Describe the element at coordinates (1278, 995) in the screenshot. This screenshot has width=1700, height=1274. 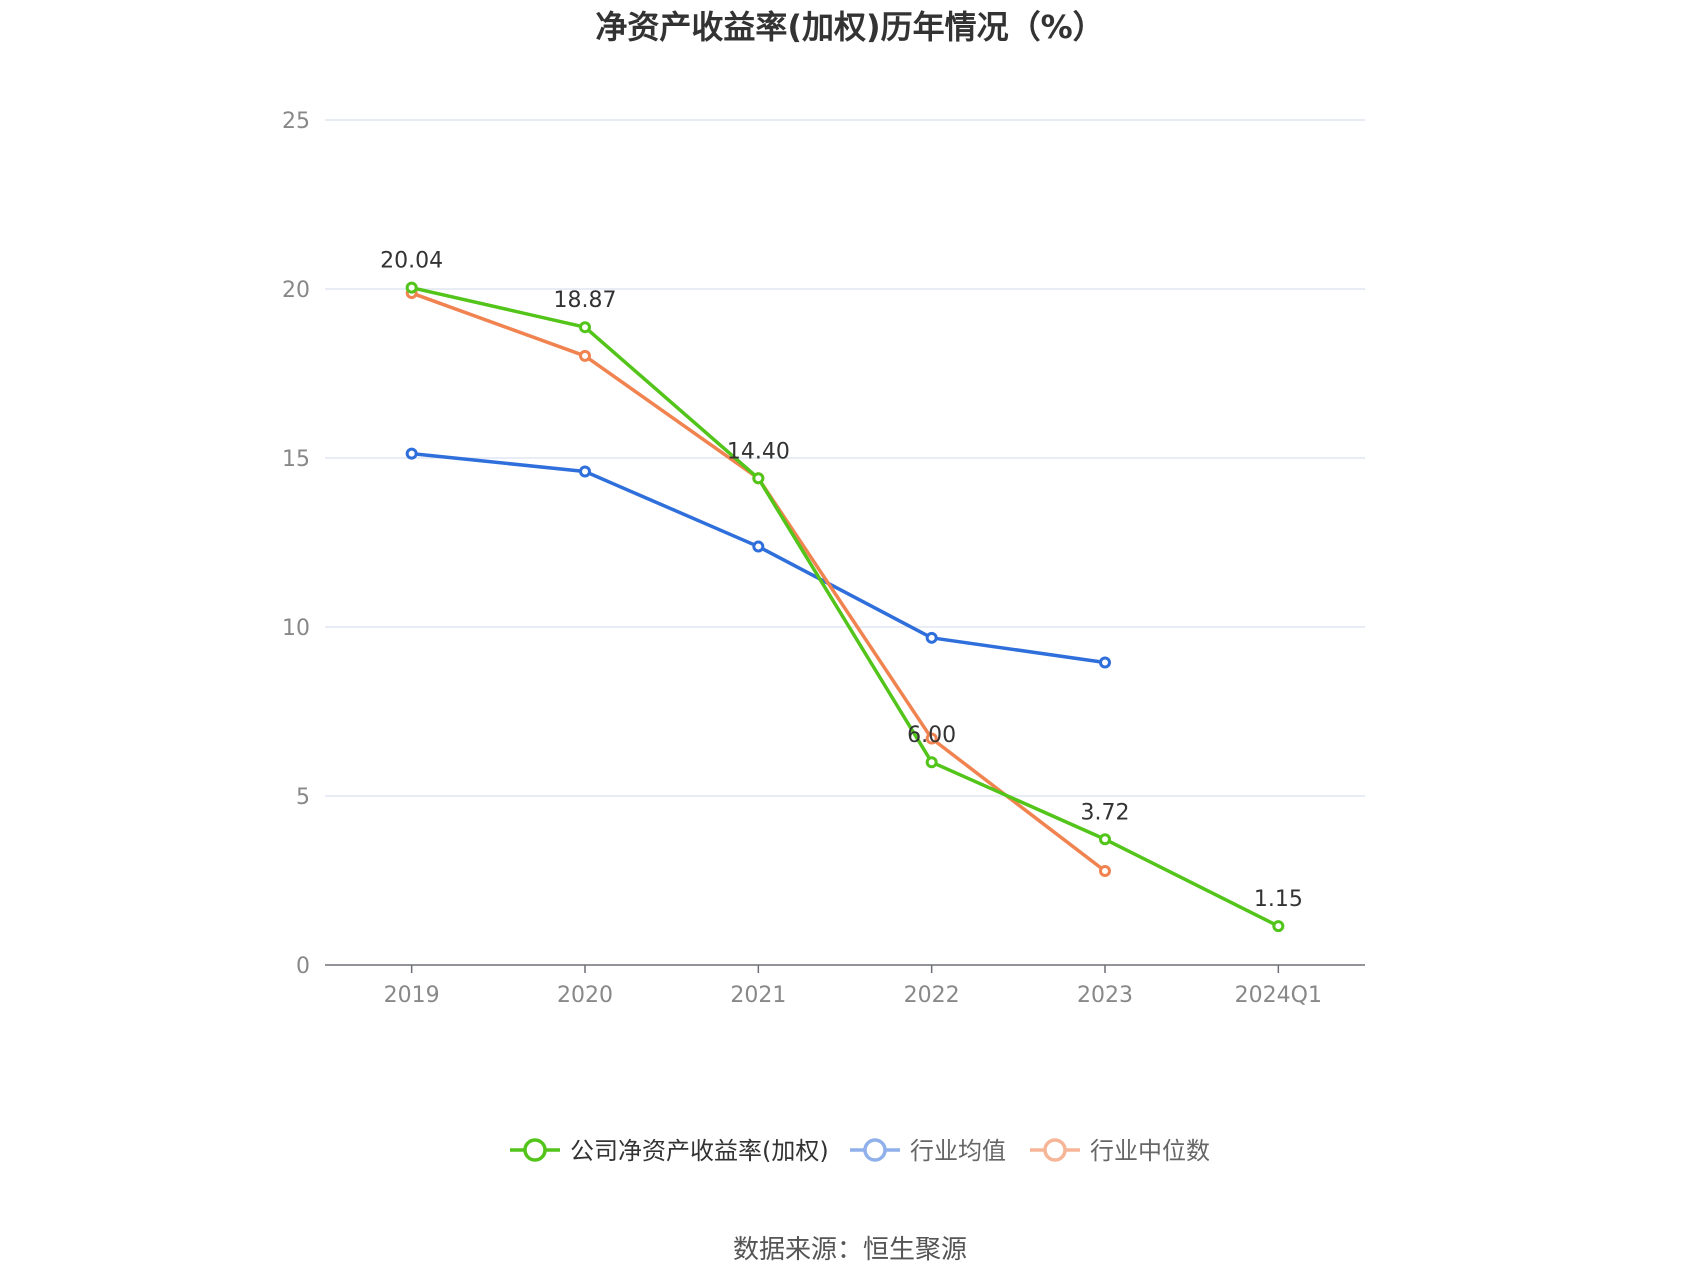
I see `x-tick-label: 2024Q1` at that location.